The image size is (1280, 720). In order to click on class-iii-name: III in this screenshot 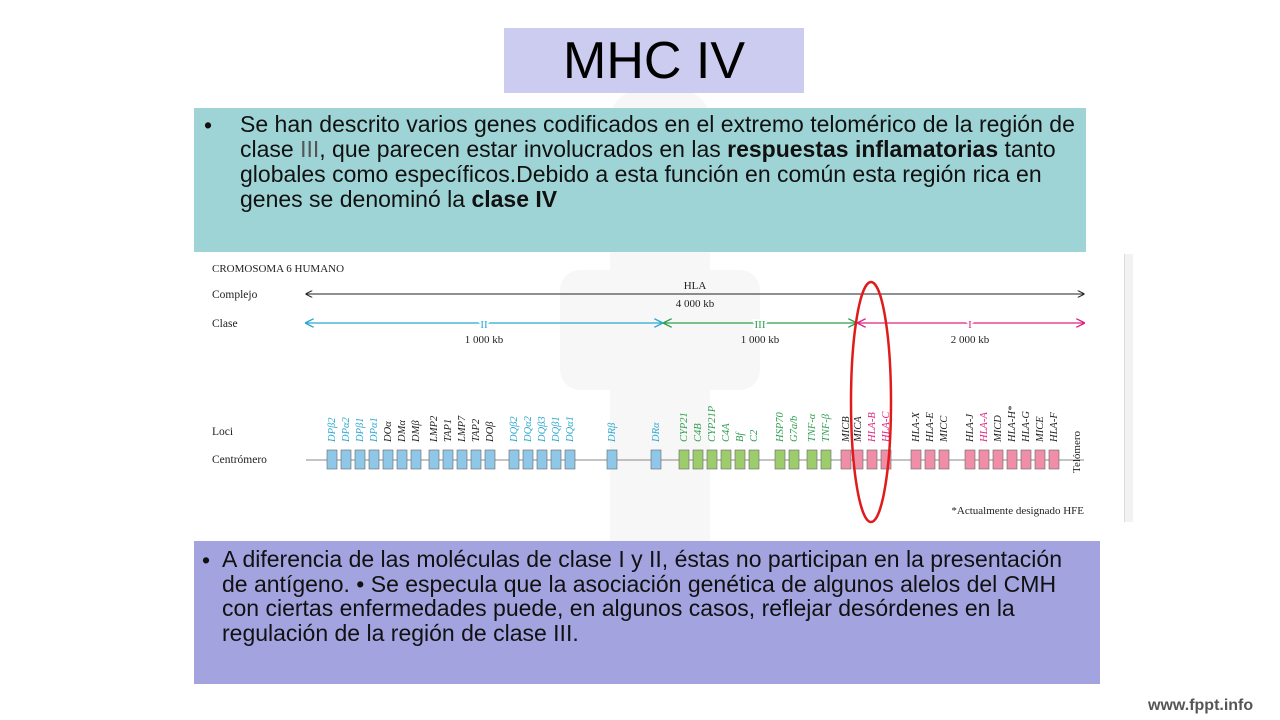, I will do `click(760, 325)`.